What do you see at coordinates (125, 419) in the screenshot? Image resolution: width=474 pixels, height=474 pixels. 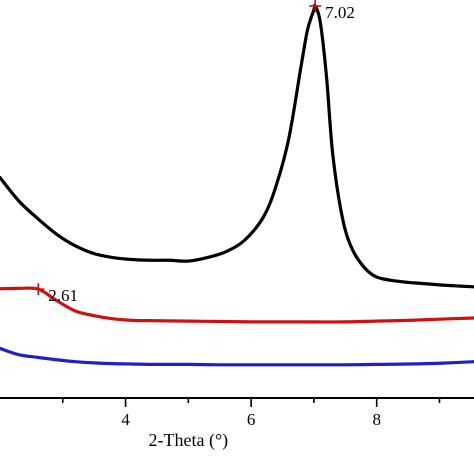 I see `x-tick-label: 4` at bounding box center [125, 419].